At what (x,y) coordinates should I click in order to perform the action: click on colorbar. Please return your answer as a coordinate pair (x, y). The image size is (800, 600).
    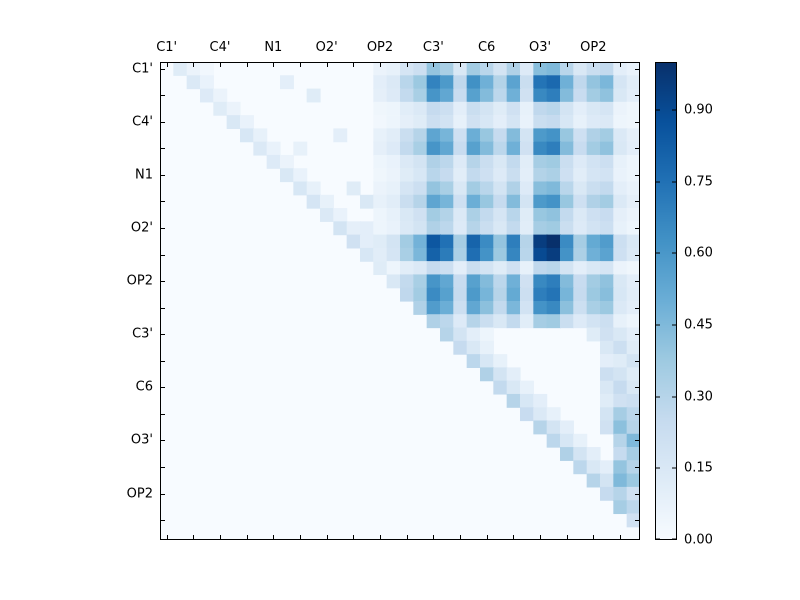
    Looking at the image, I should click on (666, 301).